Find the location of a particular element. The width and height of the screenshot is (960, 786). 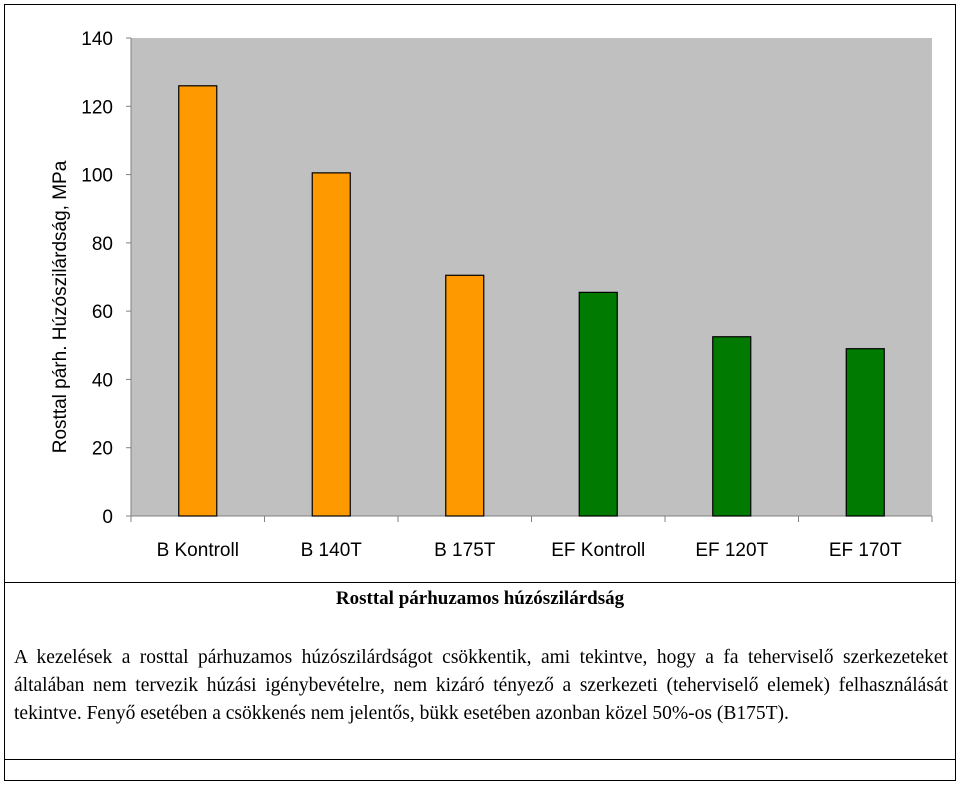

bar-ef-kontroll is located at coordinates (598, 404).